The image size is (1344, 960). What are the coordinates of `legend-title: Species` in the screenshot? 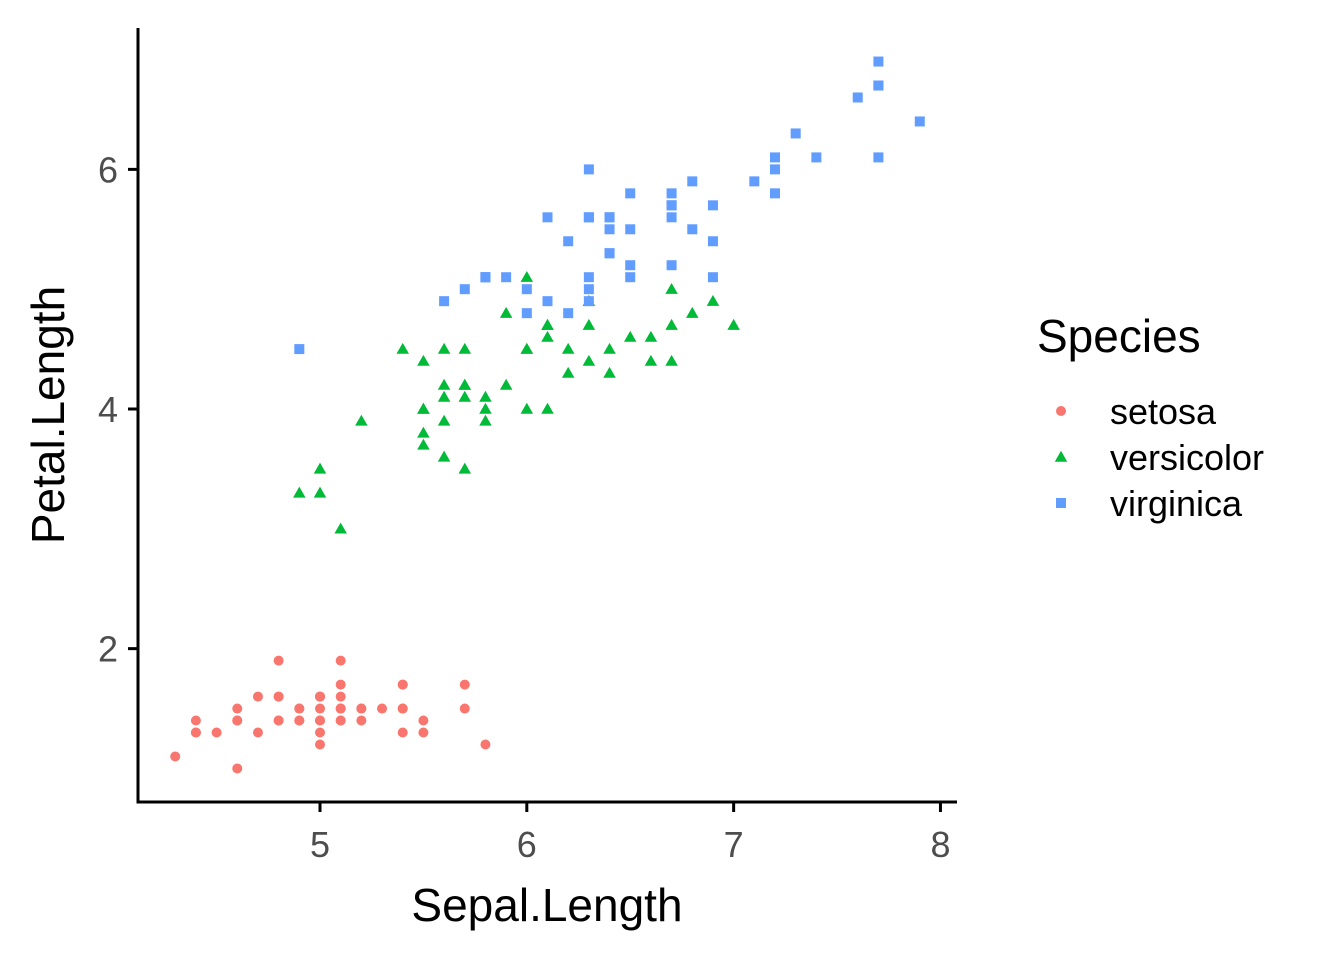 It's located at (1119, 336).